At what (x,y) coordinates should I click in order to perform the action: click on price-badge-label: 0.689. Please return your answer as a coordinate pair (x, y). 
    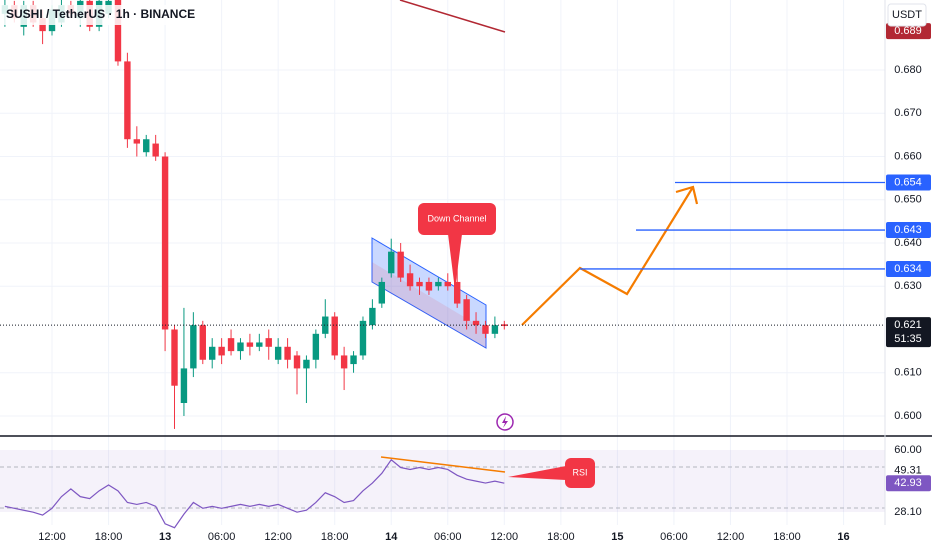
    Looking at the image, I should click on (908, 31).